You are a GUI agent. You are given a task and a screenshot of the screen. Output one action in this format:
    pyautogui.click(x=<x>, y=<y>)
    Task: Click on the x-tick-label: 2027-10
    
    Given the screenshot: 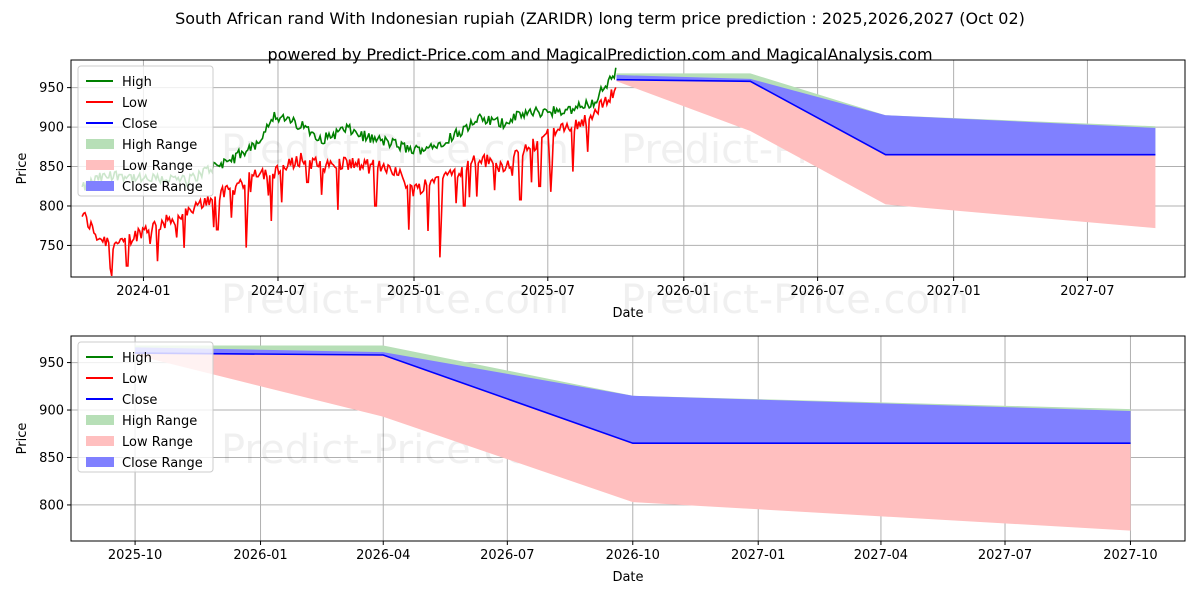 What is the action you would take?
    pyautogui.click(x=1130, y=555)
    